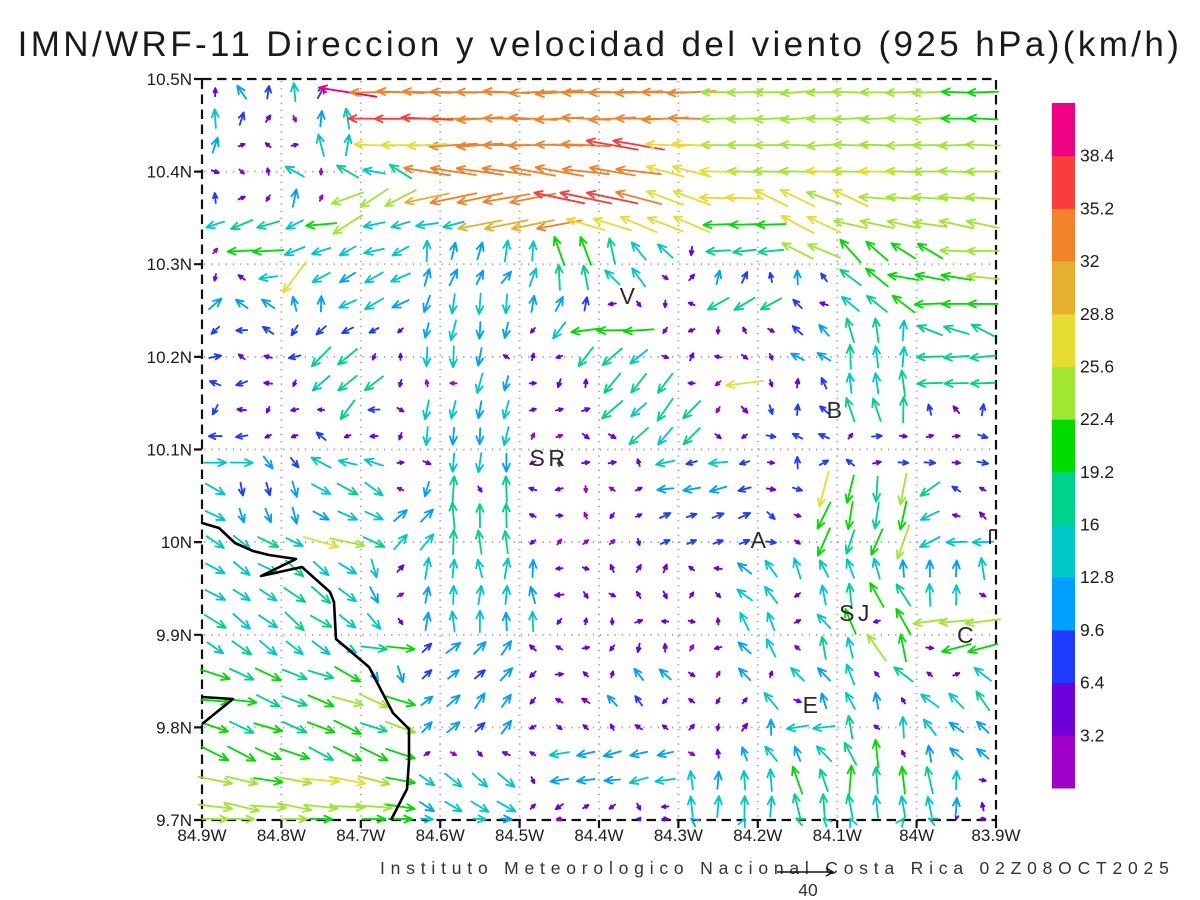 This screenshot has height=900, width=1200. Describe the element at coordinates (1089, 525) in the screenshot. I see `svg-text: 16` at that location.